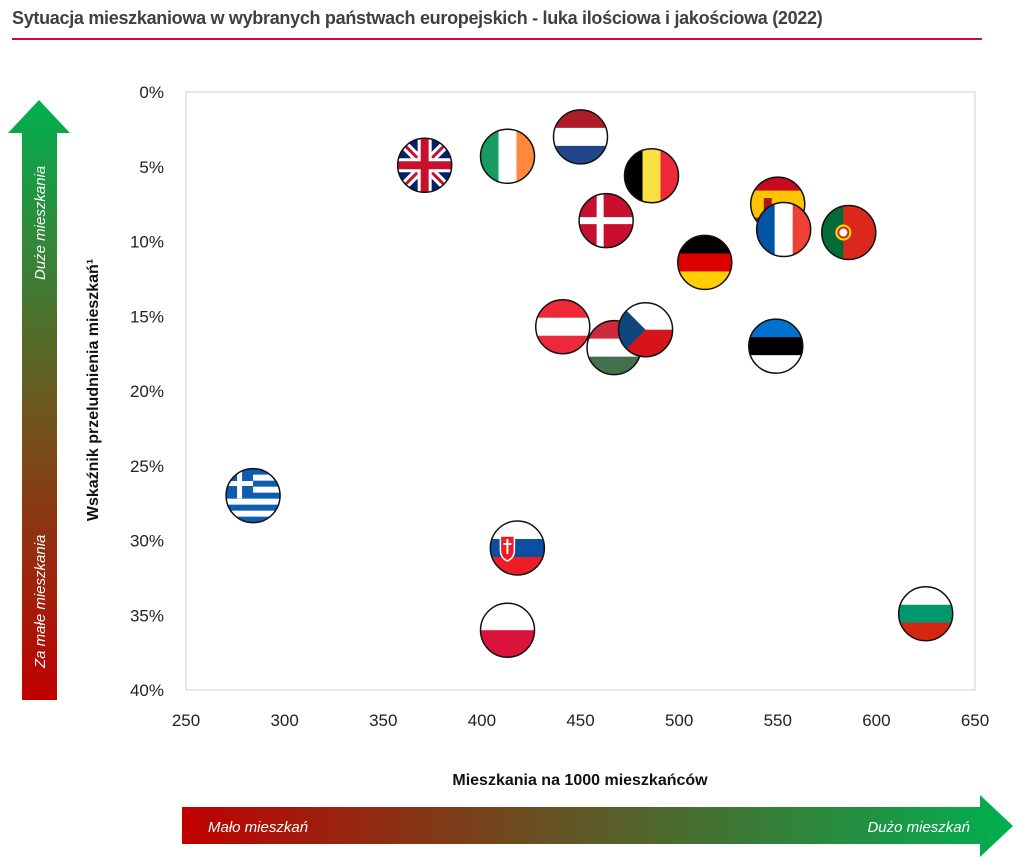 The image size is (1033, 866). What do you see at coordinates (849, 232) in the screenshot?
I see `flag-marker-portugal` at bounding box center [849, 232].